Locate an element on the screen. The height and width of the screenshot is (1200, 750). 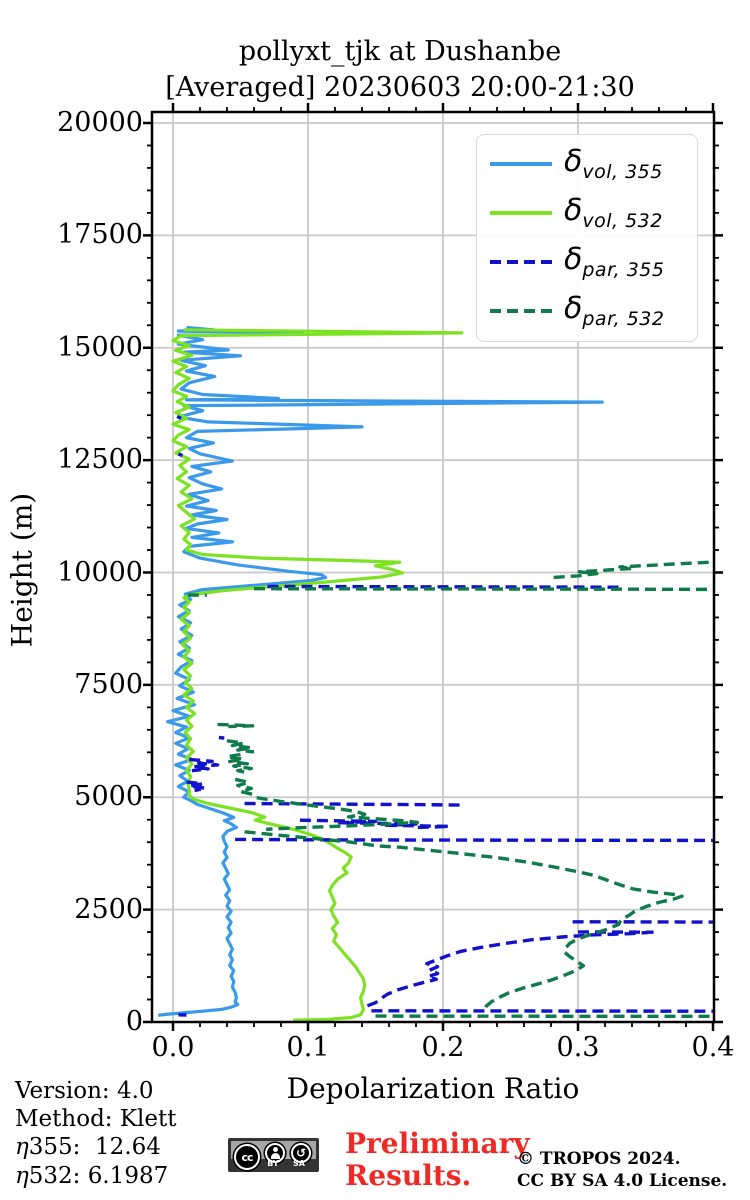
legend-line-par532 is located at coordinates (521, 310).